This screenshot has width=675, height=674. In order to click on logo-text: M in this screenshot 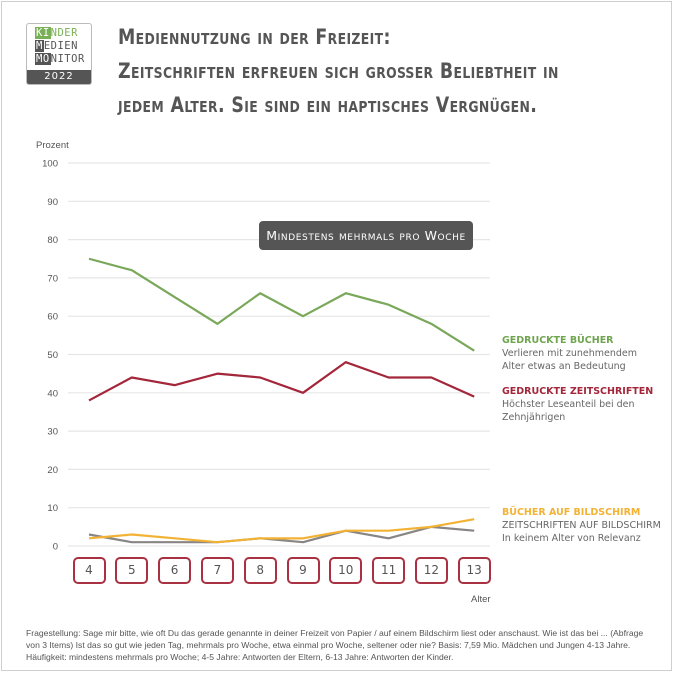, I will do `click(39, 46)`.